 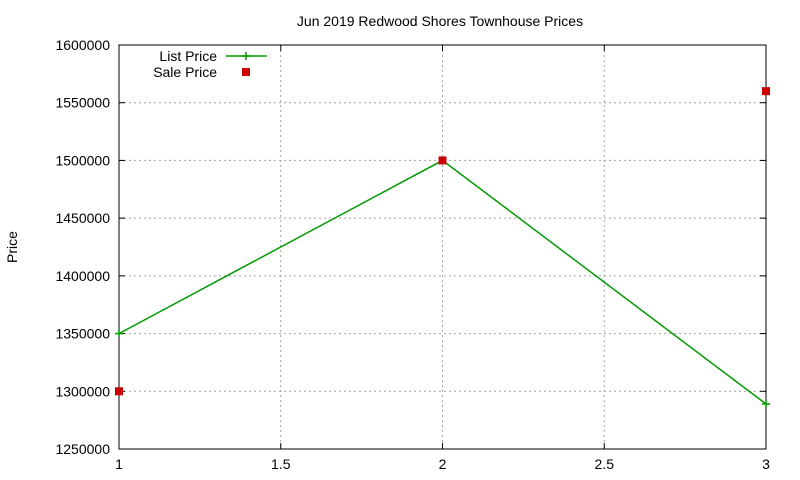 I want to click on x-tick-label: 3, so click(x=766, y=464).